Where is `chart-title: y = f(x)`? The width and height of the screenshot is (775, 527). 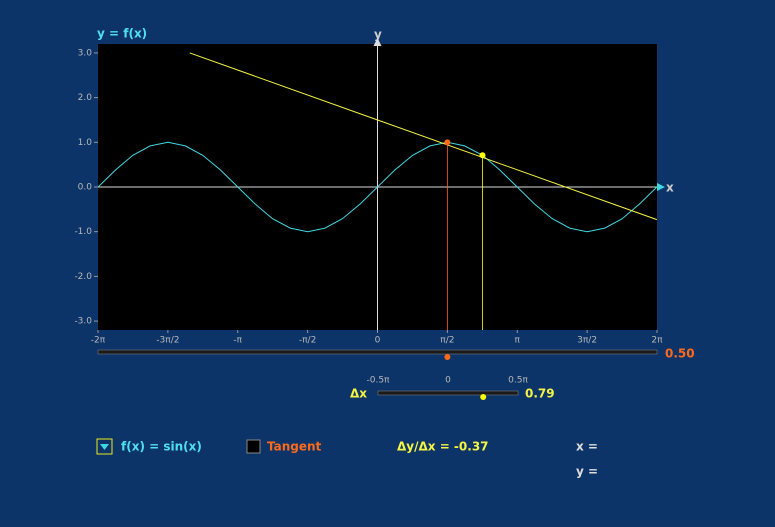 chart-title: y = f(x) is located at coordinates (122, 34).